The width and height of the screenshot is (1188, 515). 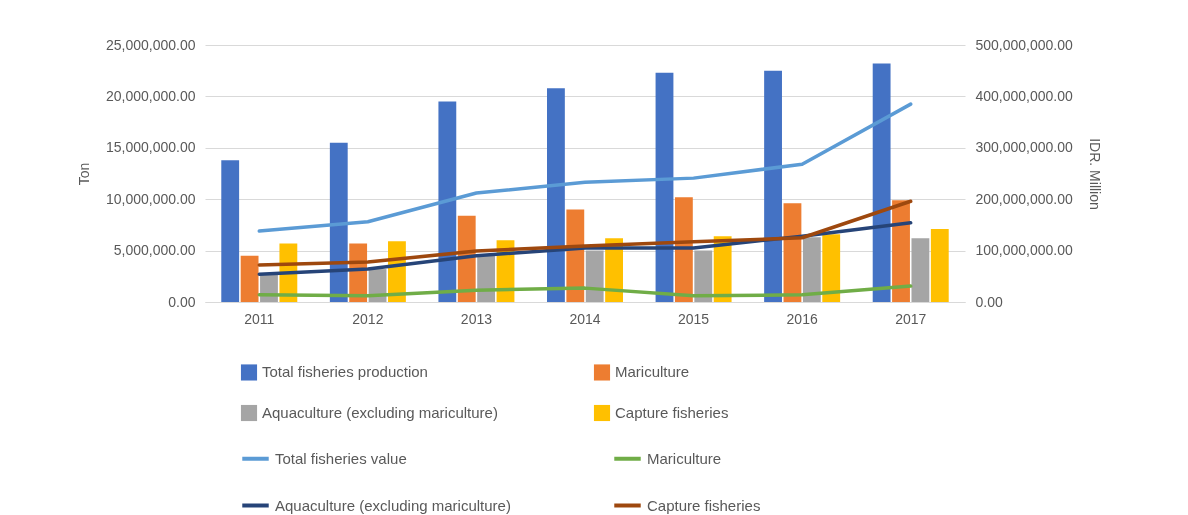 What do you see at coordinates (476, 318) in the screenshot?
I see `x-tick-label: 2013` at bounding box center [476, 318].